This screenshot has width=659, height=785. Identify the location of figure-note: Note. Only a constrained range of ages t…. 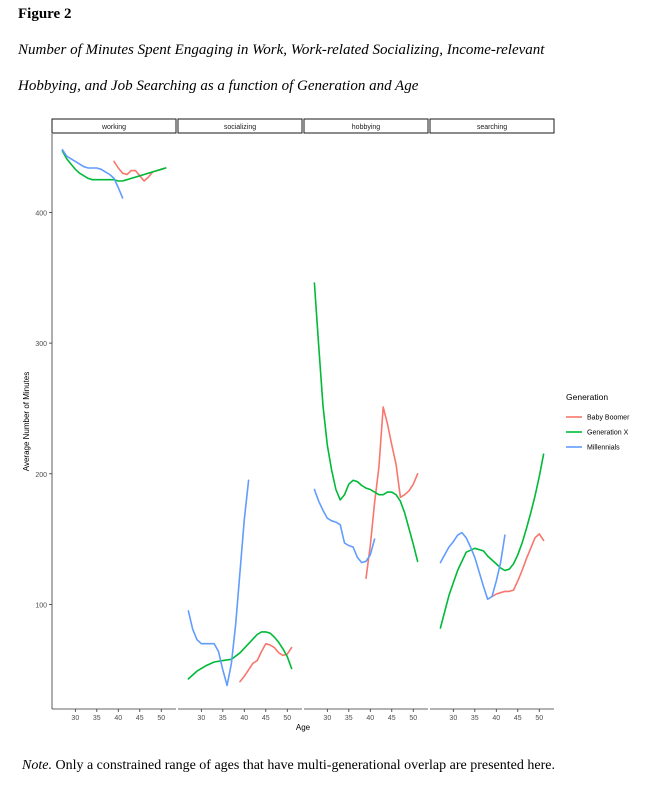
(288, 766).